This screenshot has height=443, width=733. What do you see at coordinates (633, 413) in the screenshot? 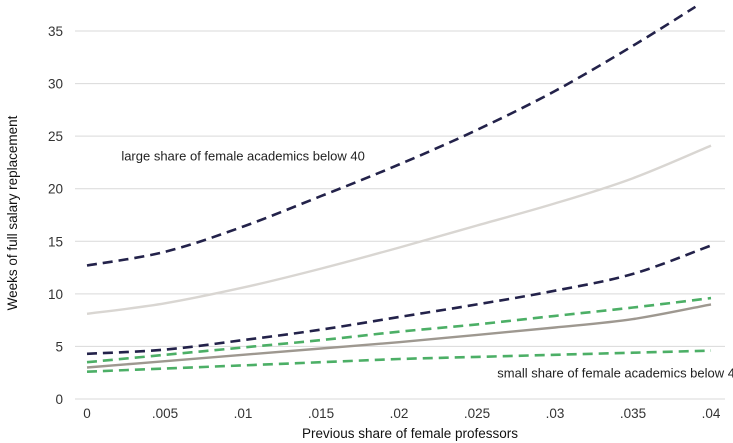
I see `x-tick-label-7: .035` at bounding box center [633, 413].